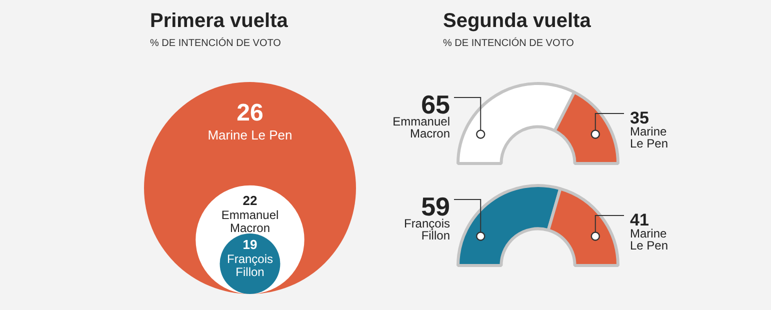  I want to click on chart-title: Segunda vuelta, so click(517, 21).